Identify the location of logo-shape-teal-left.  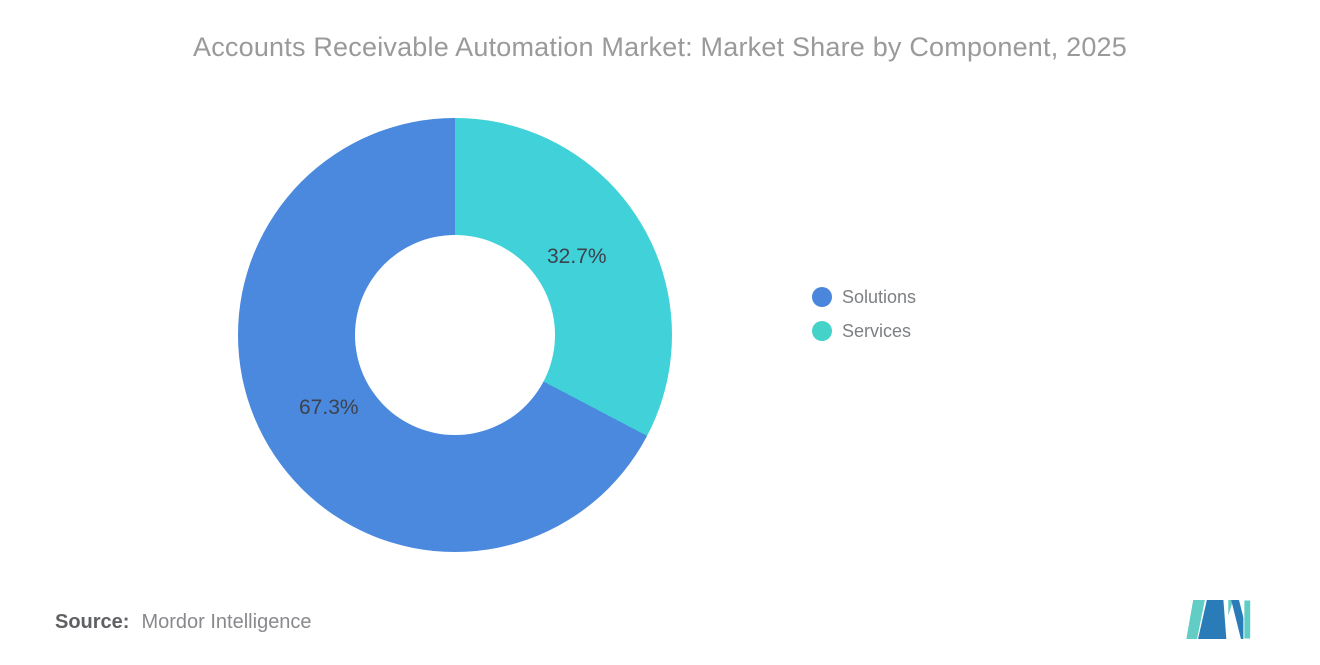
(1195, 619).